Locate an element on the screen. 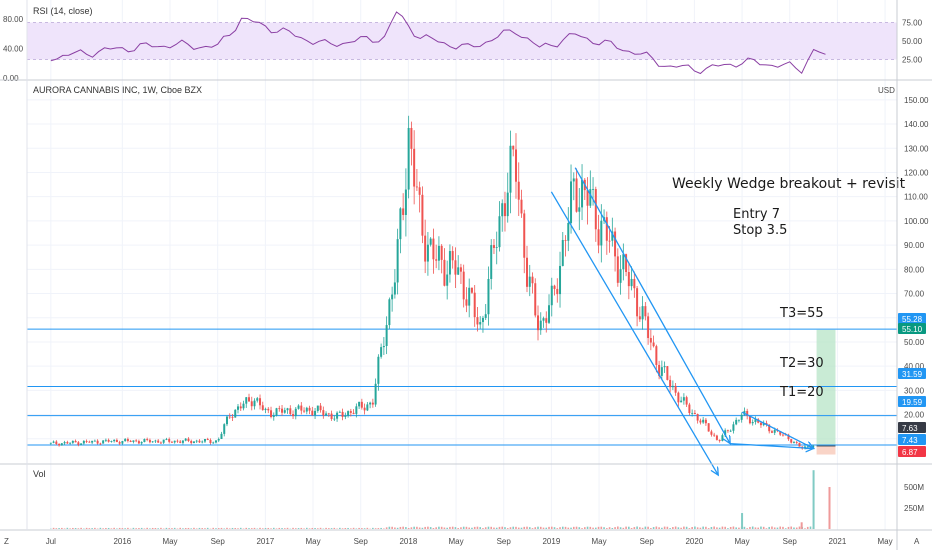  volume-tick-label: 500M is located at coordinates (914, 487).